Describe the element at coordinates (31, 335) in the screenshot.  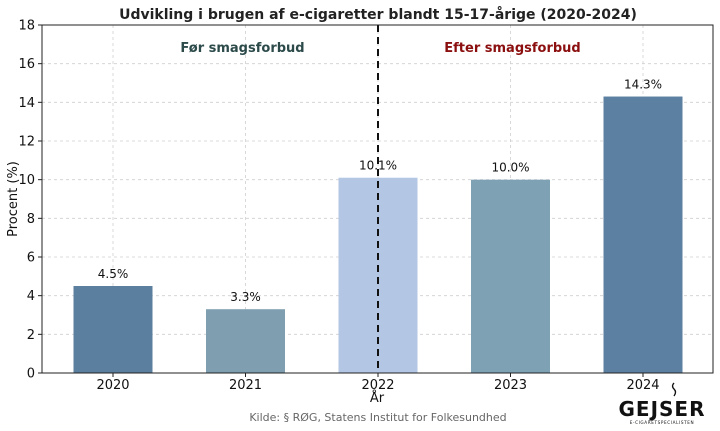
I see `y-tick-label: 2` at that location.